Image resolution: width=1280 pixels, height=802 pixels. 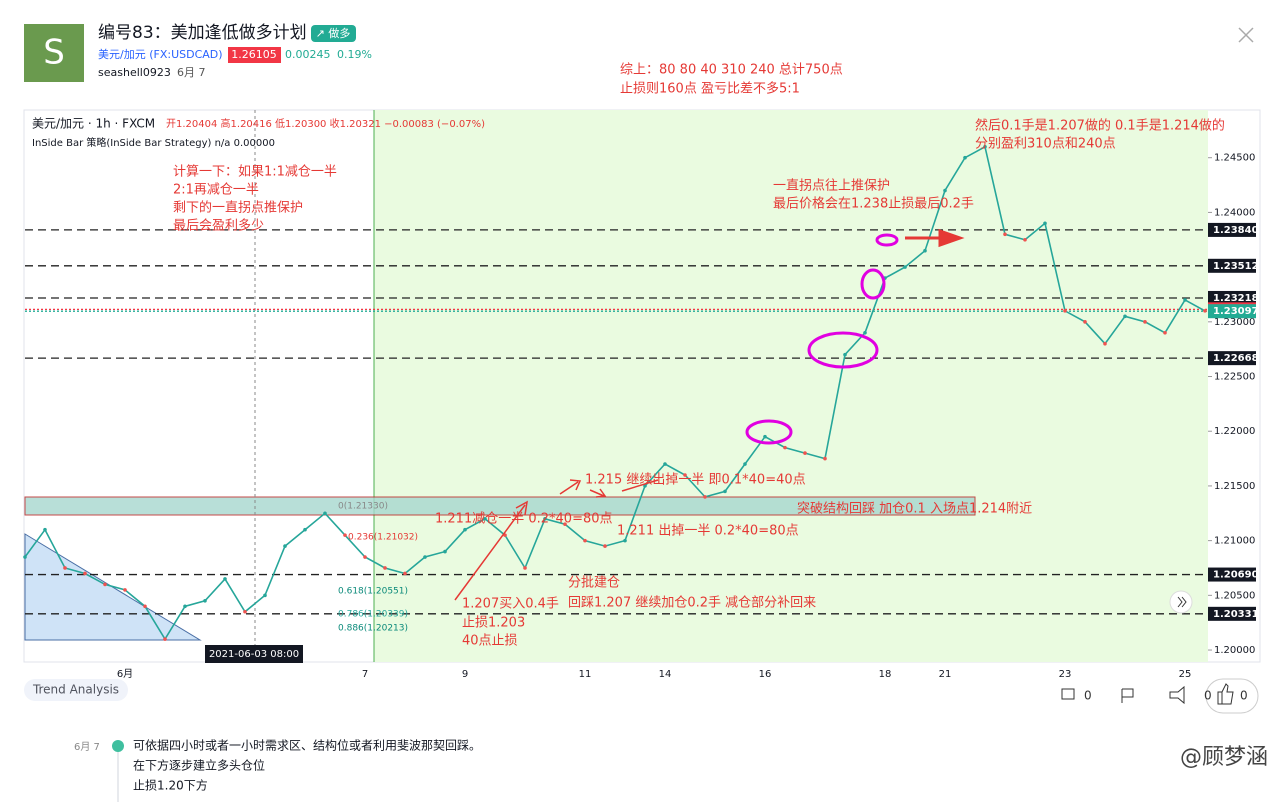 I want to click on fib-label: 0.236(1.21032), so click(x=383, y=538).